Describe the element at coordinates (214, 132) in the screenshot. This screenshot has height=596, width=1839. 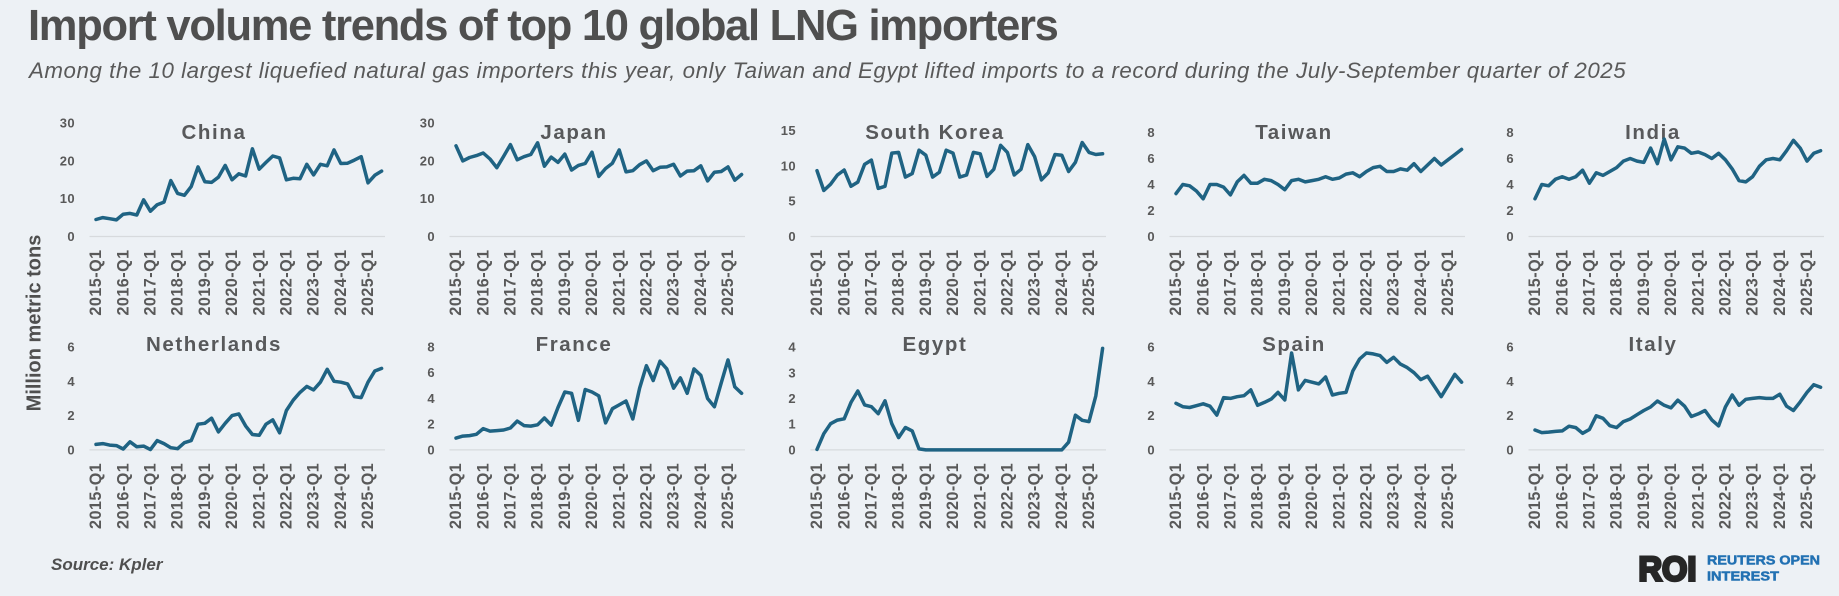
I see `svg-text: China` at that location.